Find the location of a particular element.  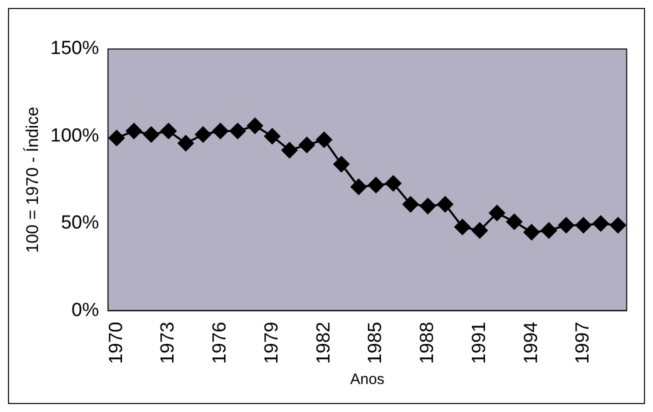

x-axis-title: Anos is located at coordinates (367, 379).